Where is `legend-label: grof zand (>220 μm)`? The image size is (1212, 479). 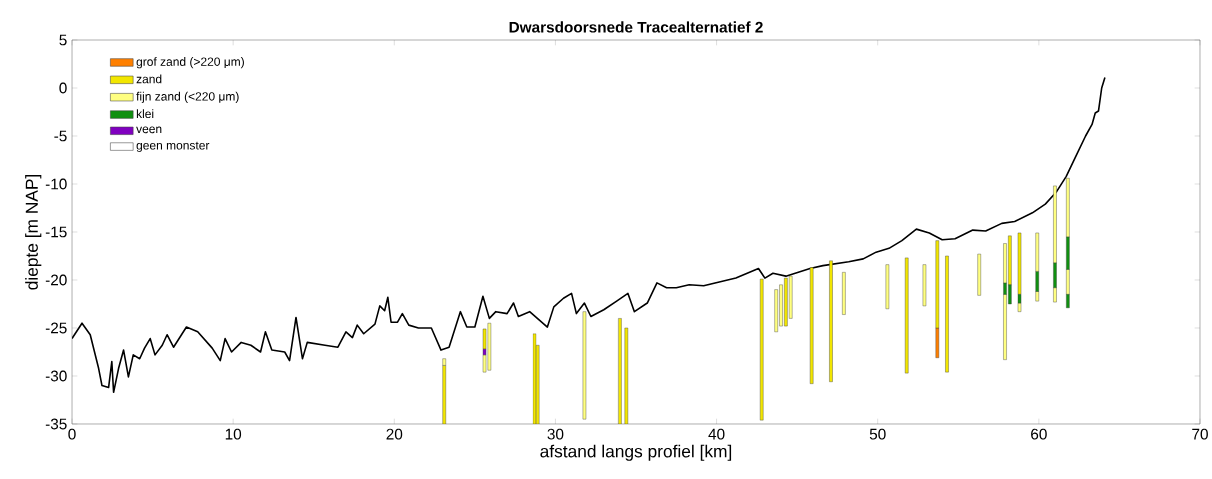 legend-label: grof zand (>220 μm) is located at coordinates (190, 63).